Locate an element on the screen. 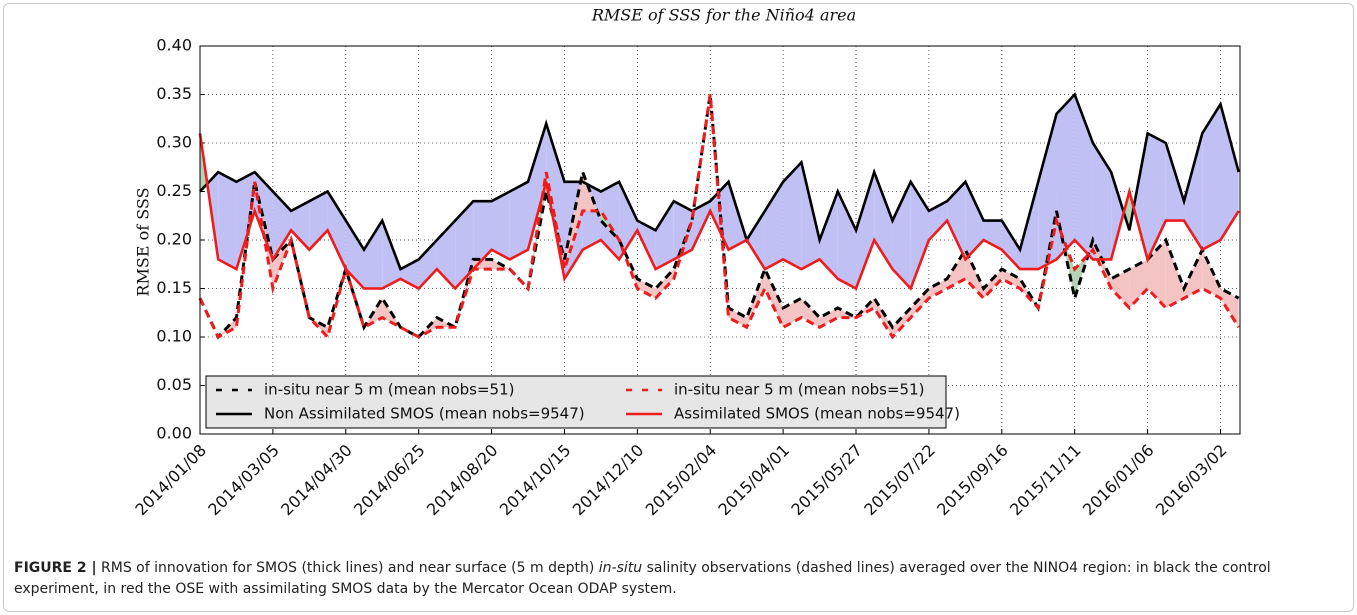 The width and height of the screenshot is (1357, 615). y-tick-label: 0.15 is located at coordinates (174, 287).